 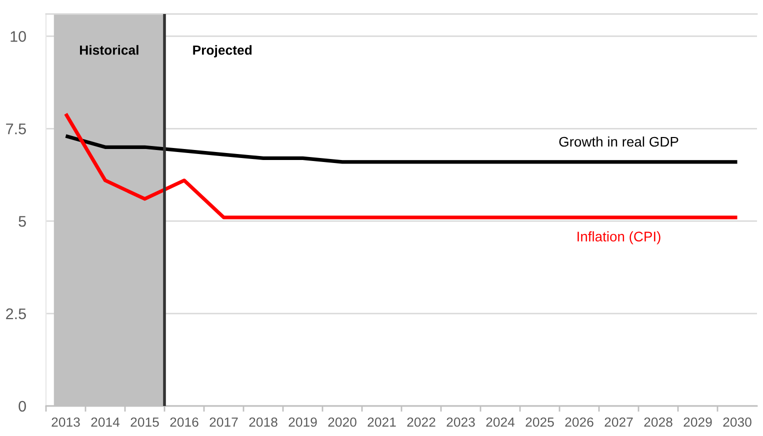 I want to click on x-tick-label: 2015, so click(x=144, y=422).